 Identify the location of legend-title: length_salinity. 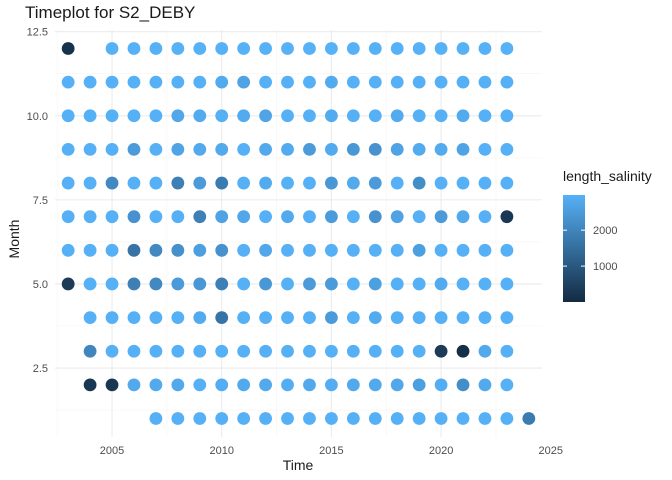
(607, 176).